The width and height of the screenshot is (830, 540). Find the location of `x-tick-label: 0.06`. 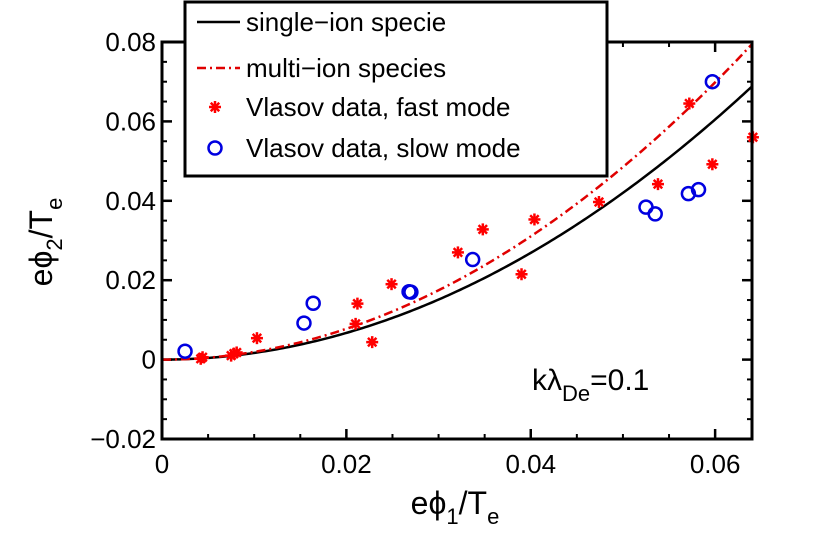

x-tick-label: 0.06 is located at coordinates (715, 464).